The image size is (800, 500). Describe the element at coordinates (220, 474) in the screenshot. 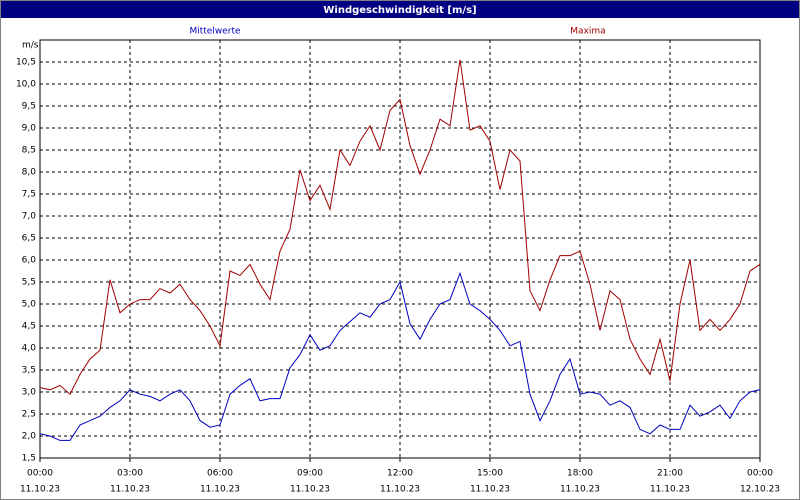

I see `x-tick-label: 06:00` at that location.